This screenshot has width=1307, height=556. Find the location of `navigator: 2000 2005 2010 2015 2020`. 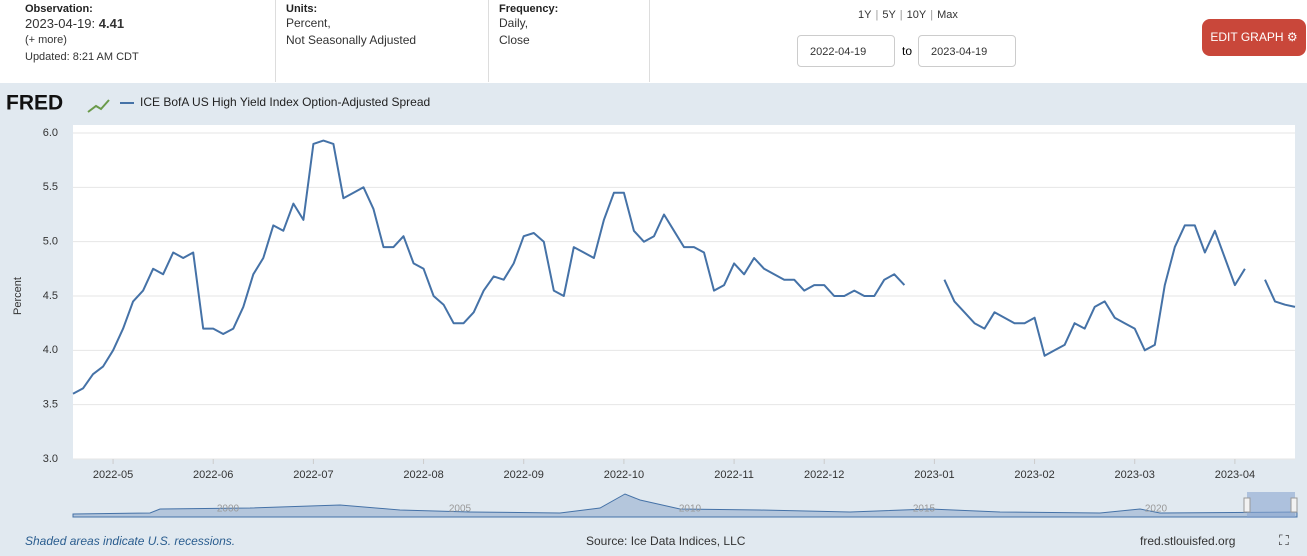

navigator: 2000 2005 2010 2015 2020 is located at coordinates (685, 505).